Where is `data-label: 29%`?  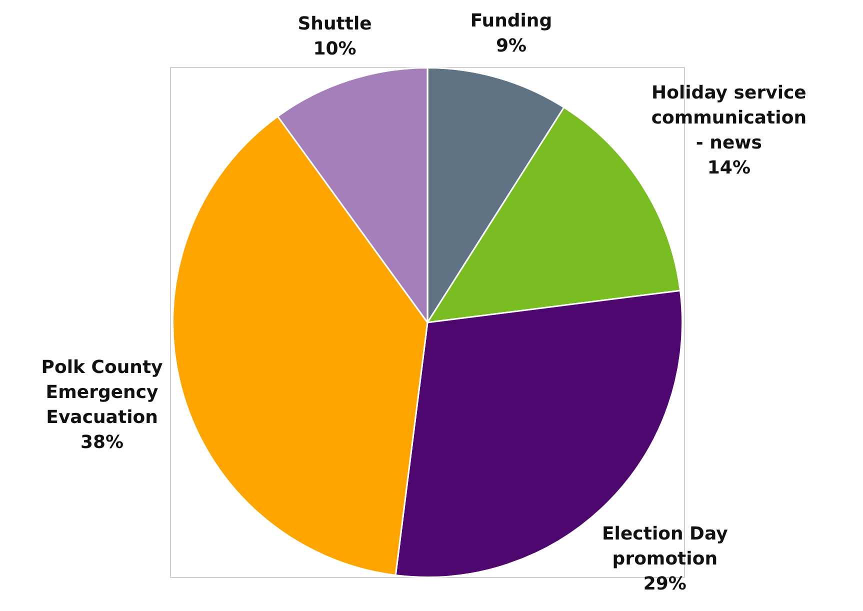
data-label: 29% is located at coordinates (664, 584).